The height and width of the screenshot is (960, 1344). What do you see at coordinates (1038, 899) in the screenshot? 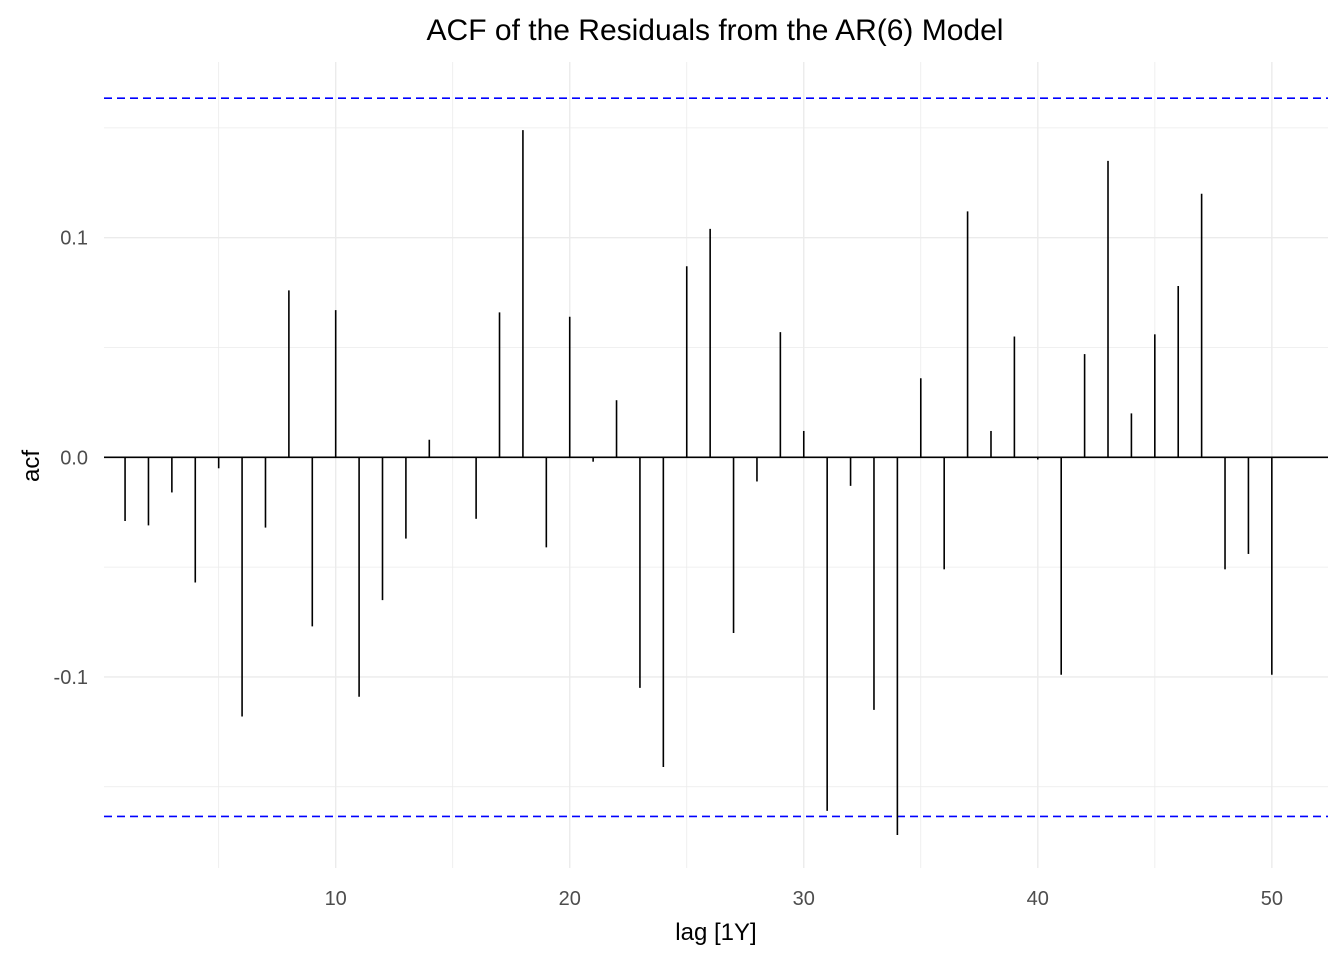
I see `x-tick-label: 40` at bounding box center [1038, 899].